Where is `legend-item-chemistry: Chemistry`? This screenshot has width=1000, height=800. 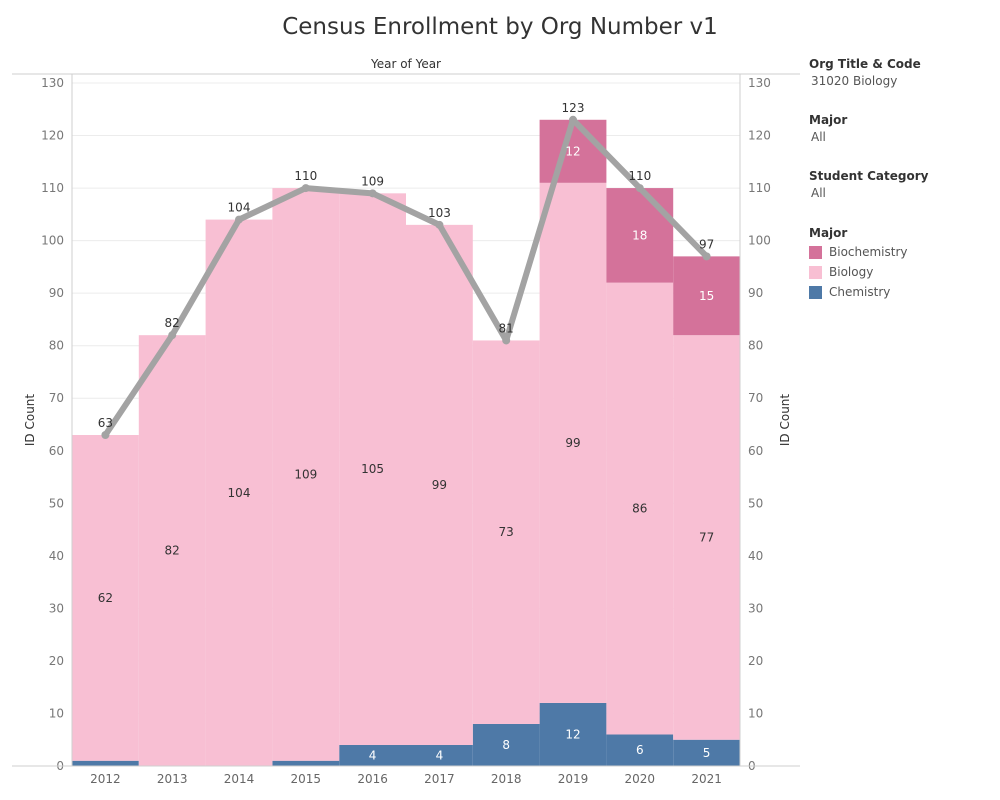
legend-item-chemistry: Chemistry is located at coordinates (858, 292).